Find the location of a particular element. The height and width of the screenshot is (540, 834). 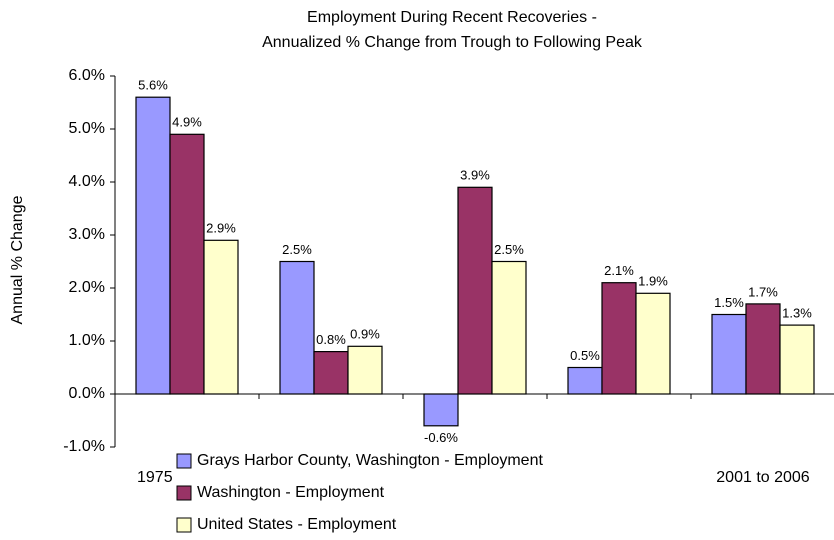

value-label: 0.5% is located at coordinates (585, 355).